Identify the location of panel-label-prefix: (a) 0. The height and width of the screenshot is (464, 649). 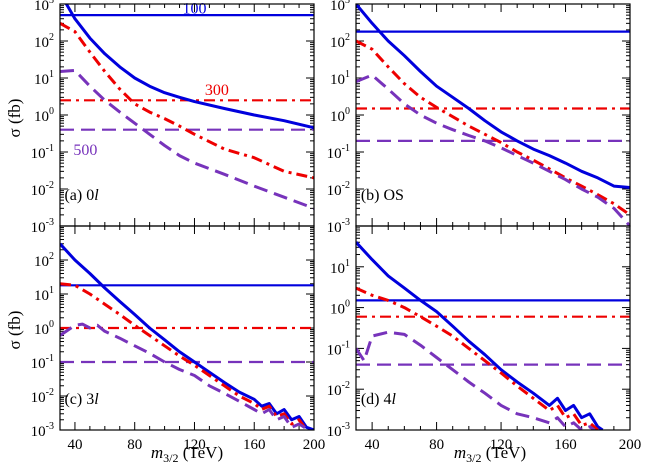
(79, 195).